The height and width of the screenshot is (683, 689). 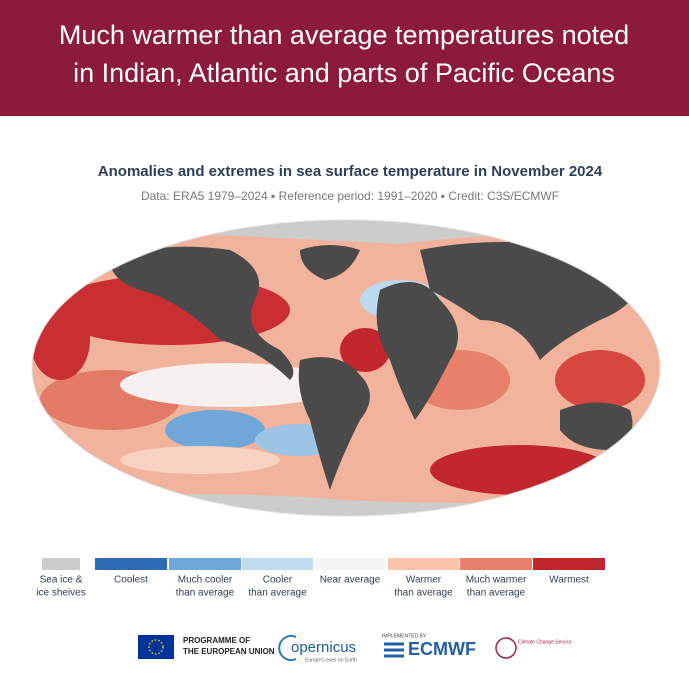 I want to click on legend-label: Cooler, so click(x=278, y=580).